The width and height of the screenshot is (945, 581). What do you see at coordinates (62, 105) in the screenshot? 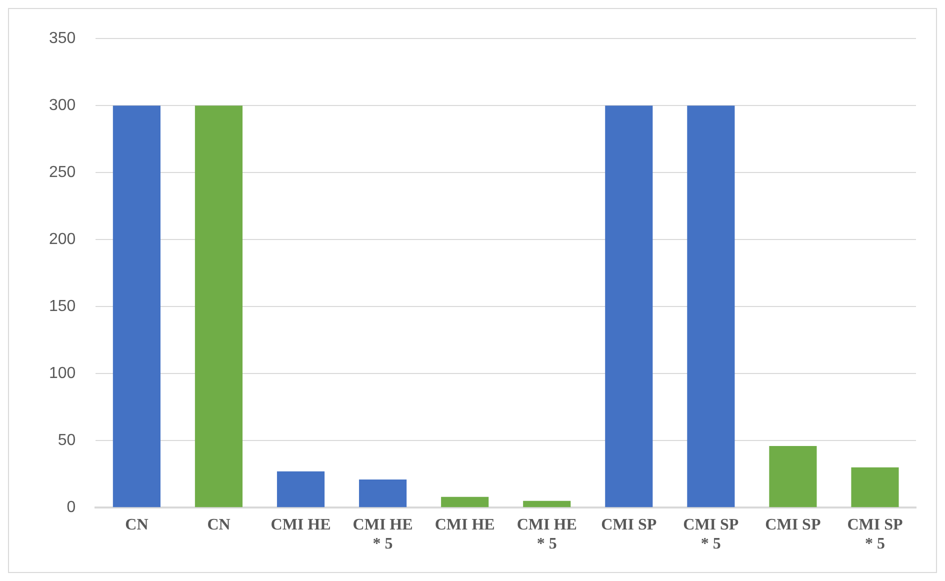
I see `y-tick-label: 300` at bounding box center [62, 105].